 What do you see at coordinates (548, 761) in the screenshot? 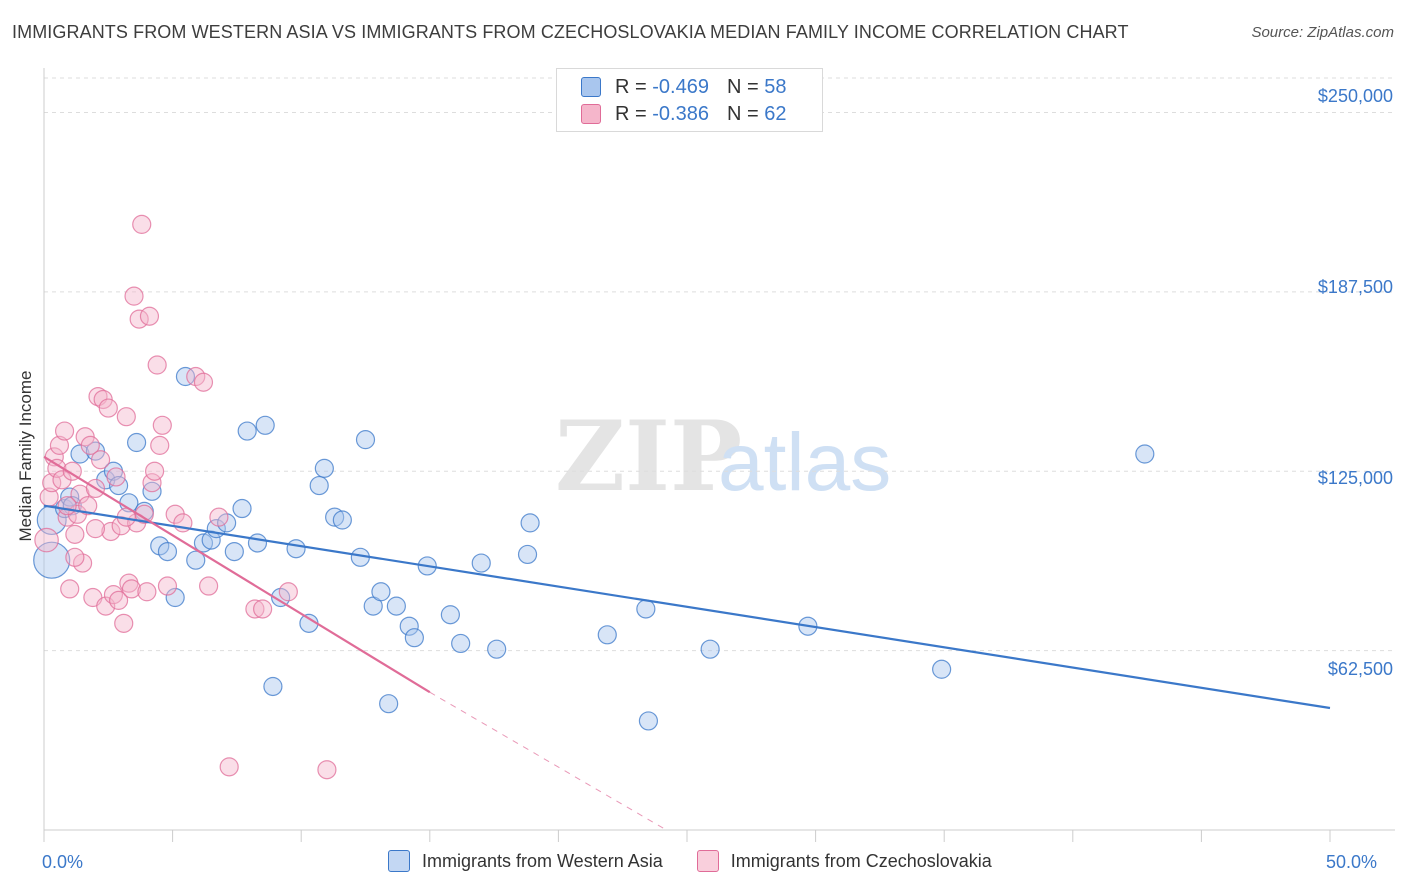
I see `czechoslovakia-trendline-extension` at bounding box center [548, 761].